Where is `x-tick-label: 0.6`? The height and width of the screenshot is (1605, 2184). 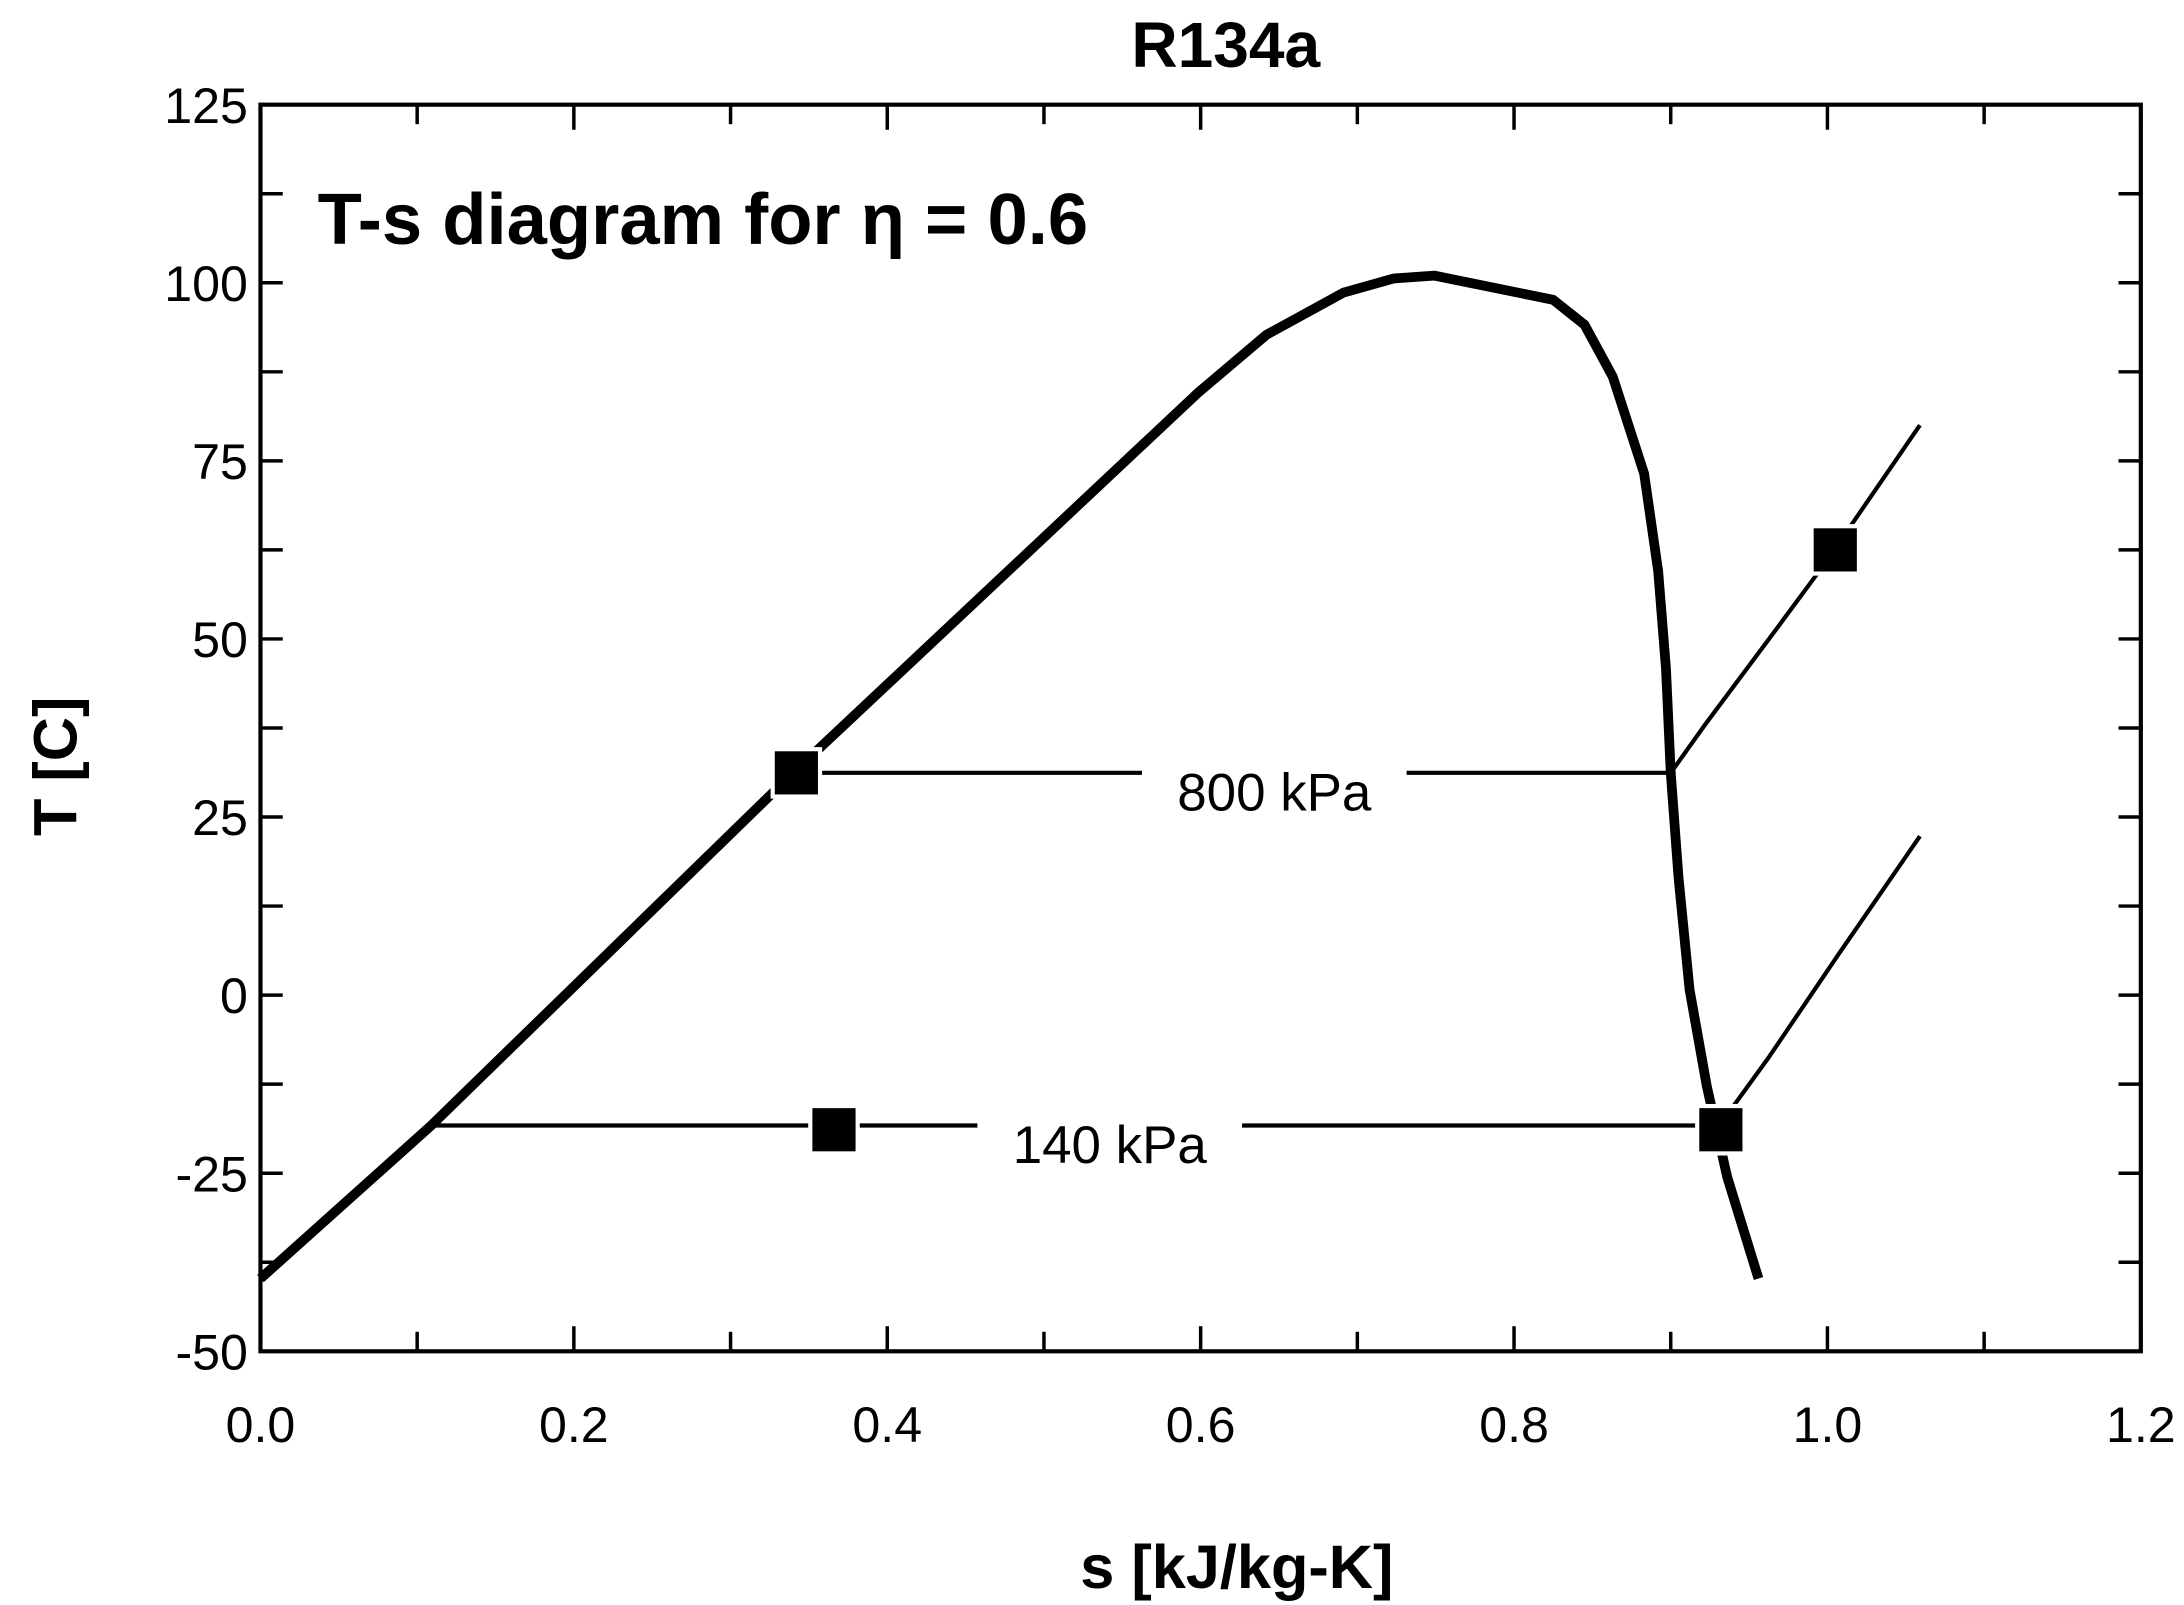 x-tick-label: 0.6 is located at coordinates (1201, 1425).